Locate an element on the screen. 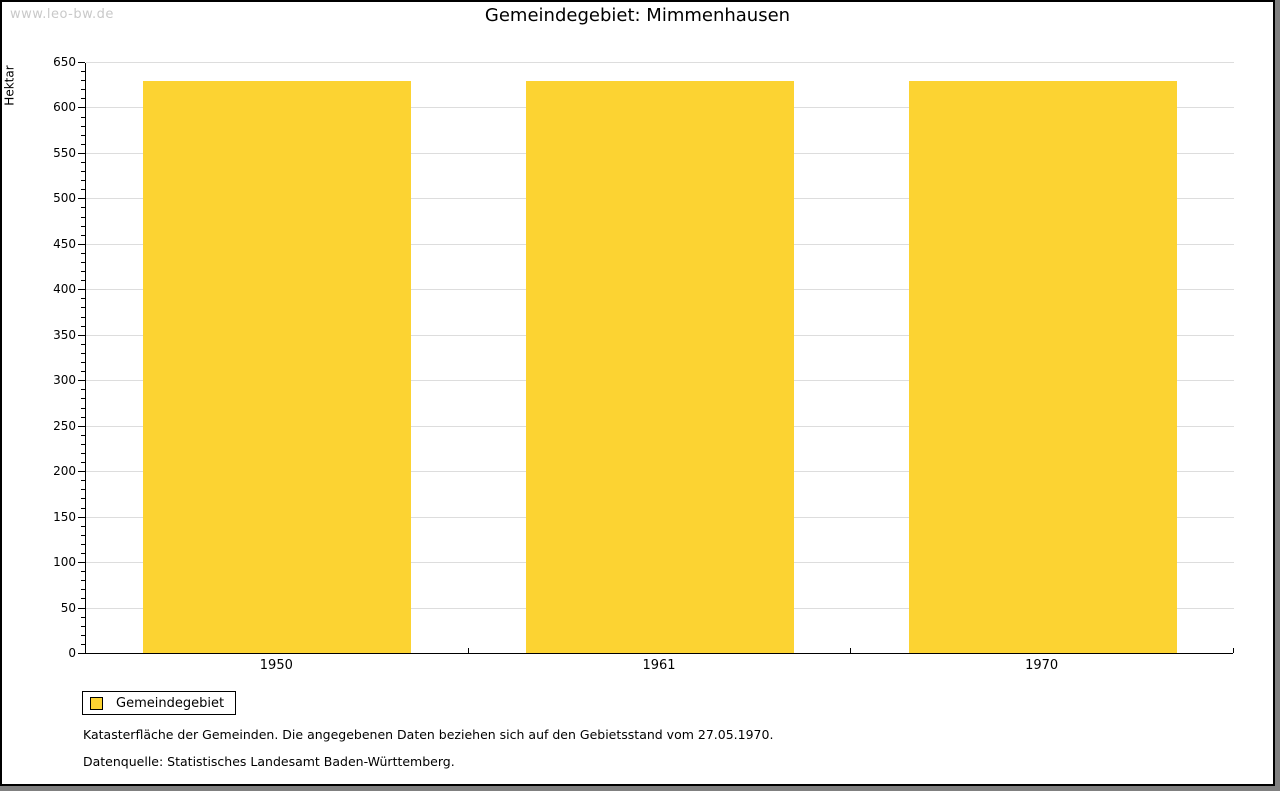  x-category-label-1950: 1950 is located at coordinates (276, 665).